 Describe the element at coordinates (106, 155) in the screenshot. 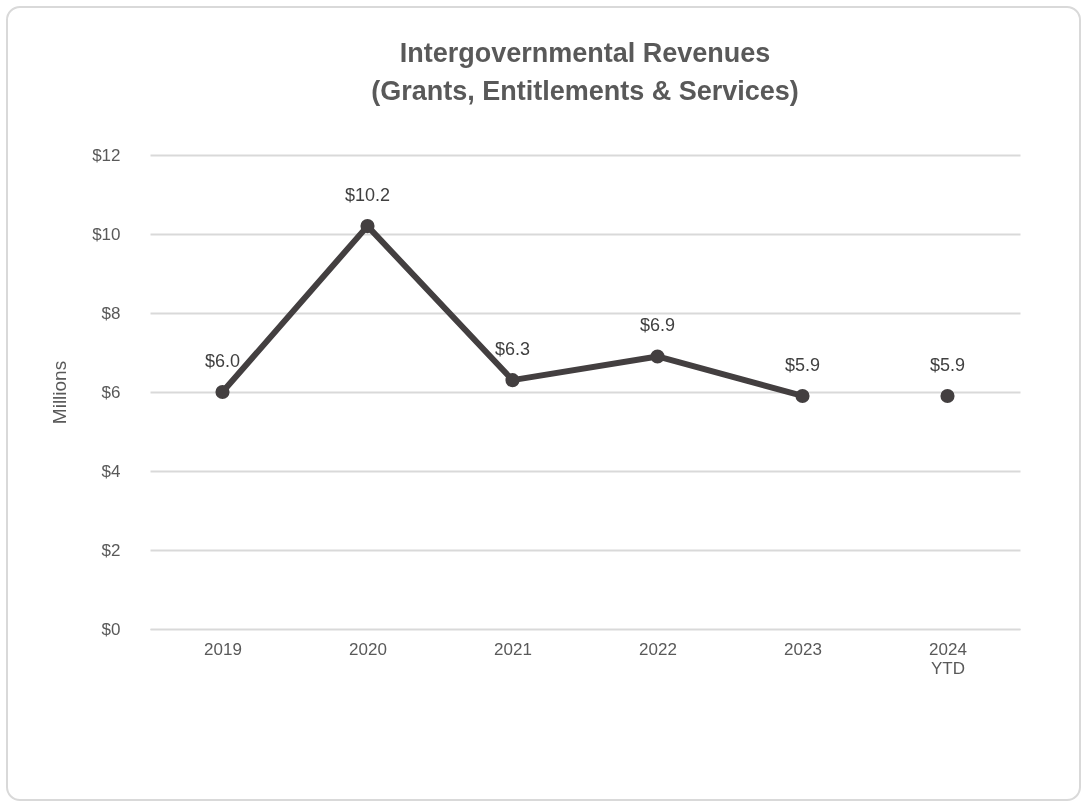

I see `y-tick-label: $12` at that location.